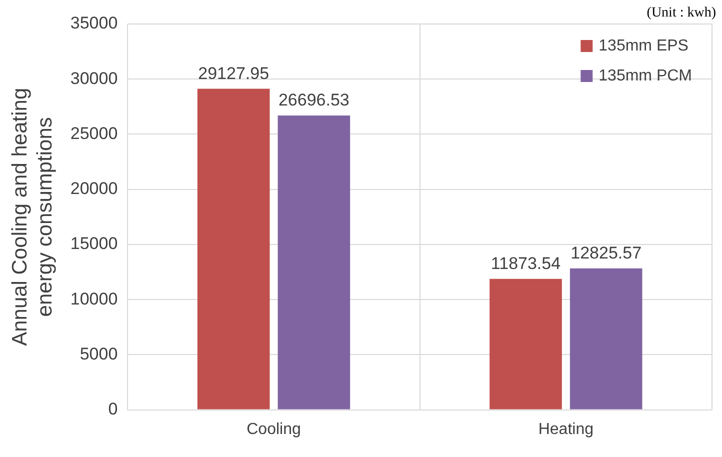 The image size is (722, 457). I want to click on y-tick-label: 10000, so click(94, 298).